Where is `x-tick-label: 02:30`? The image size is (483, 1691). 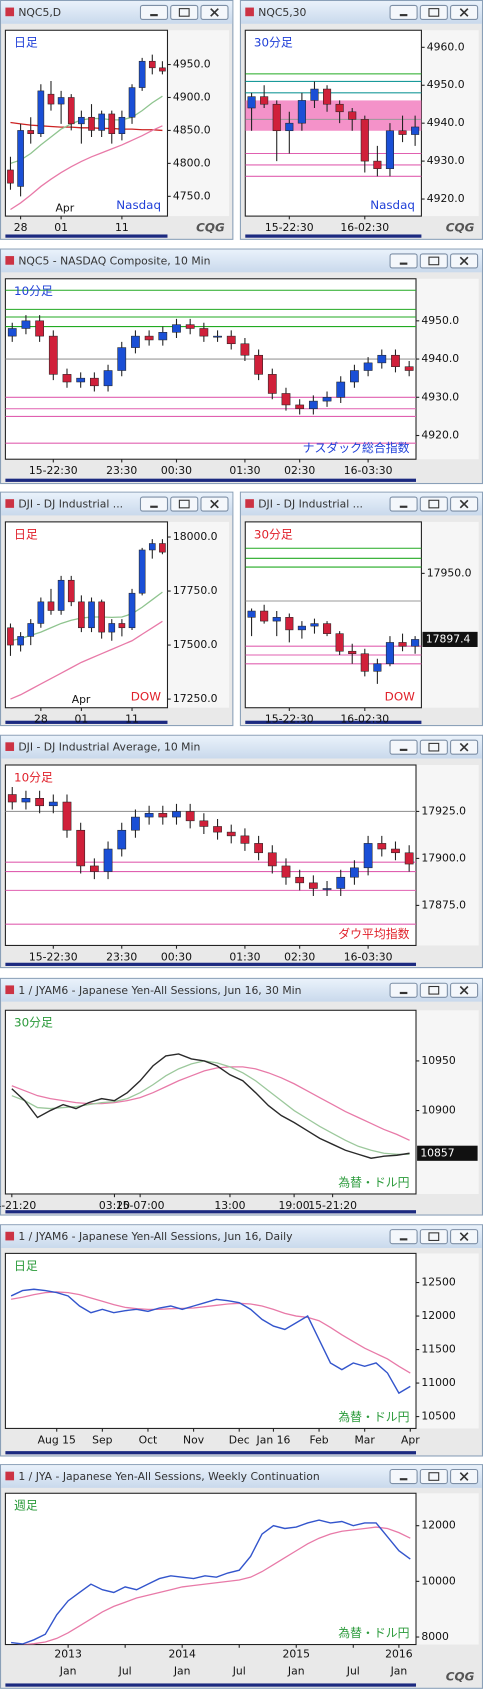
x-tick-label: 02:30 is located at coordinates (299, 956).